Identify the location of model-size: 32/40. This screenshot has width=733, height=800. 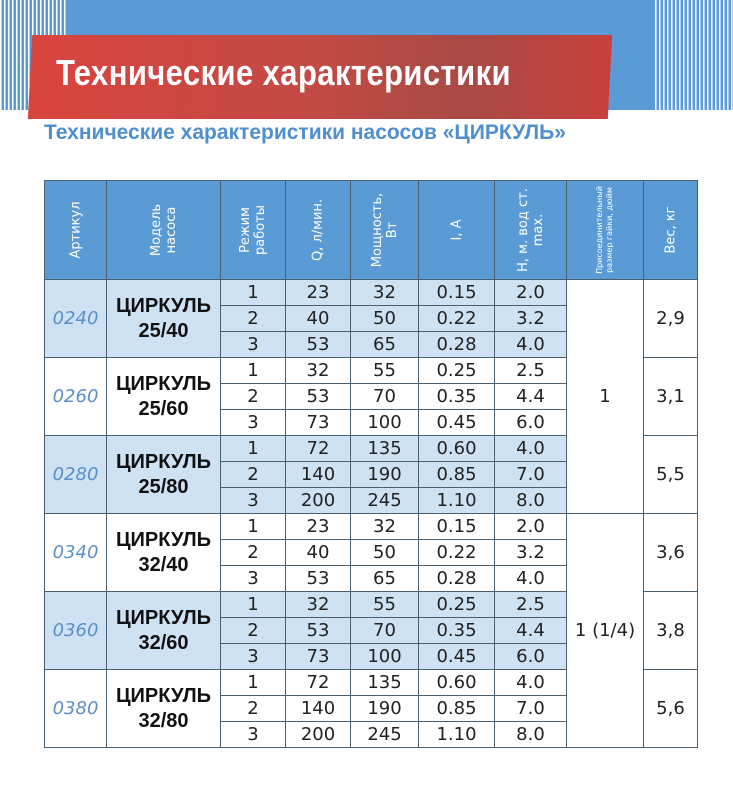
(163, 564).